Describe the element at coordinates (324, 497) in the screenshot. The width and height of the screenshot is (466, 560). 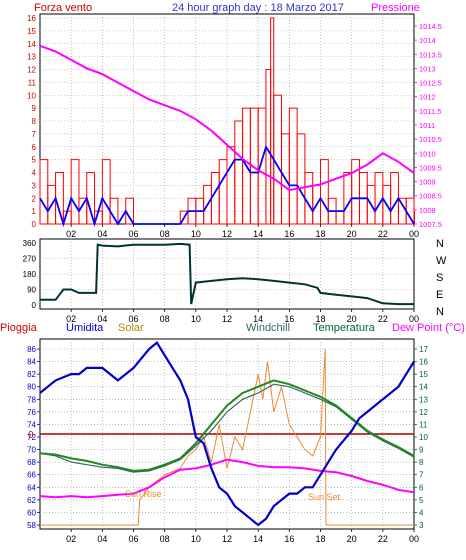
I see `sunset-label: Sun Set` at that location.